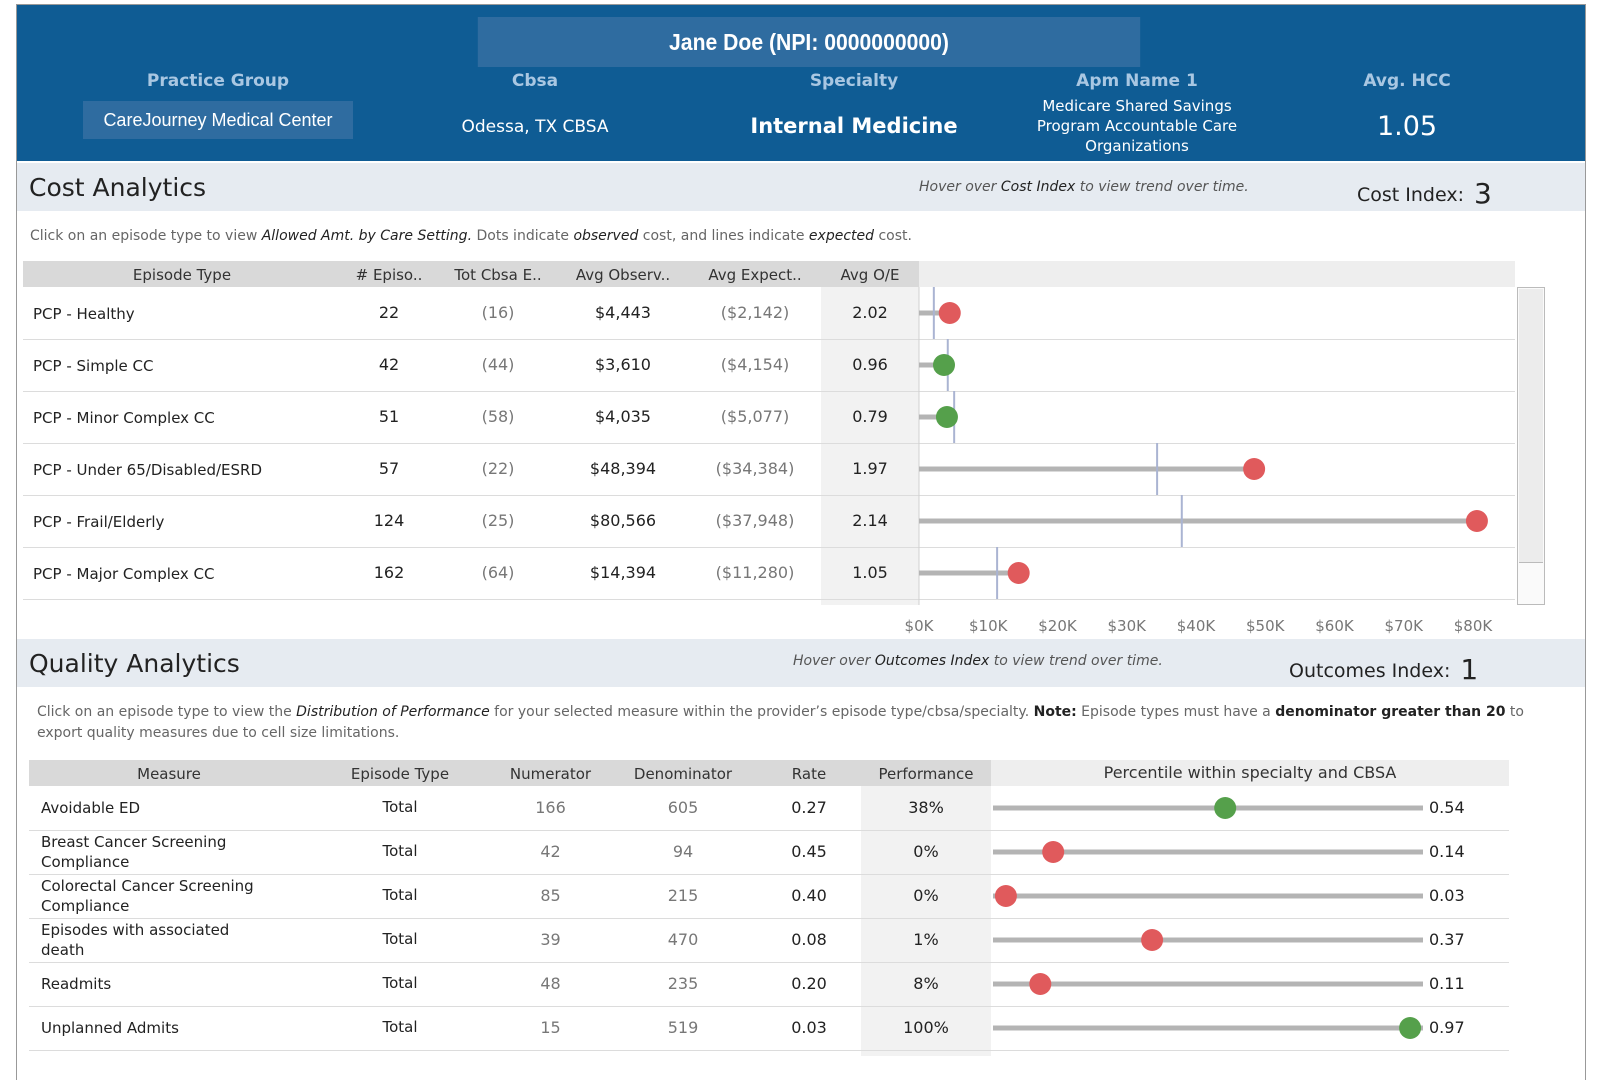 This screenshot has height=1080, width=1600. I want to click on episode-name: PCP - Major Complex CC, so click(124, 574).